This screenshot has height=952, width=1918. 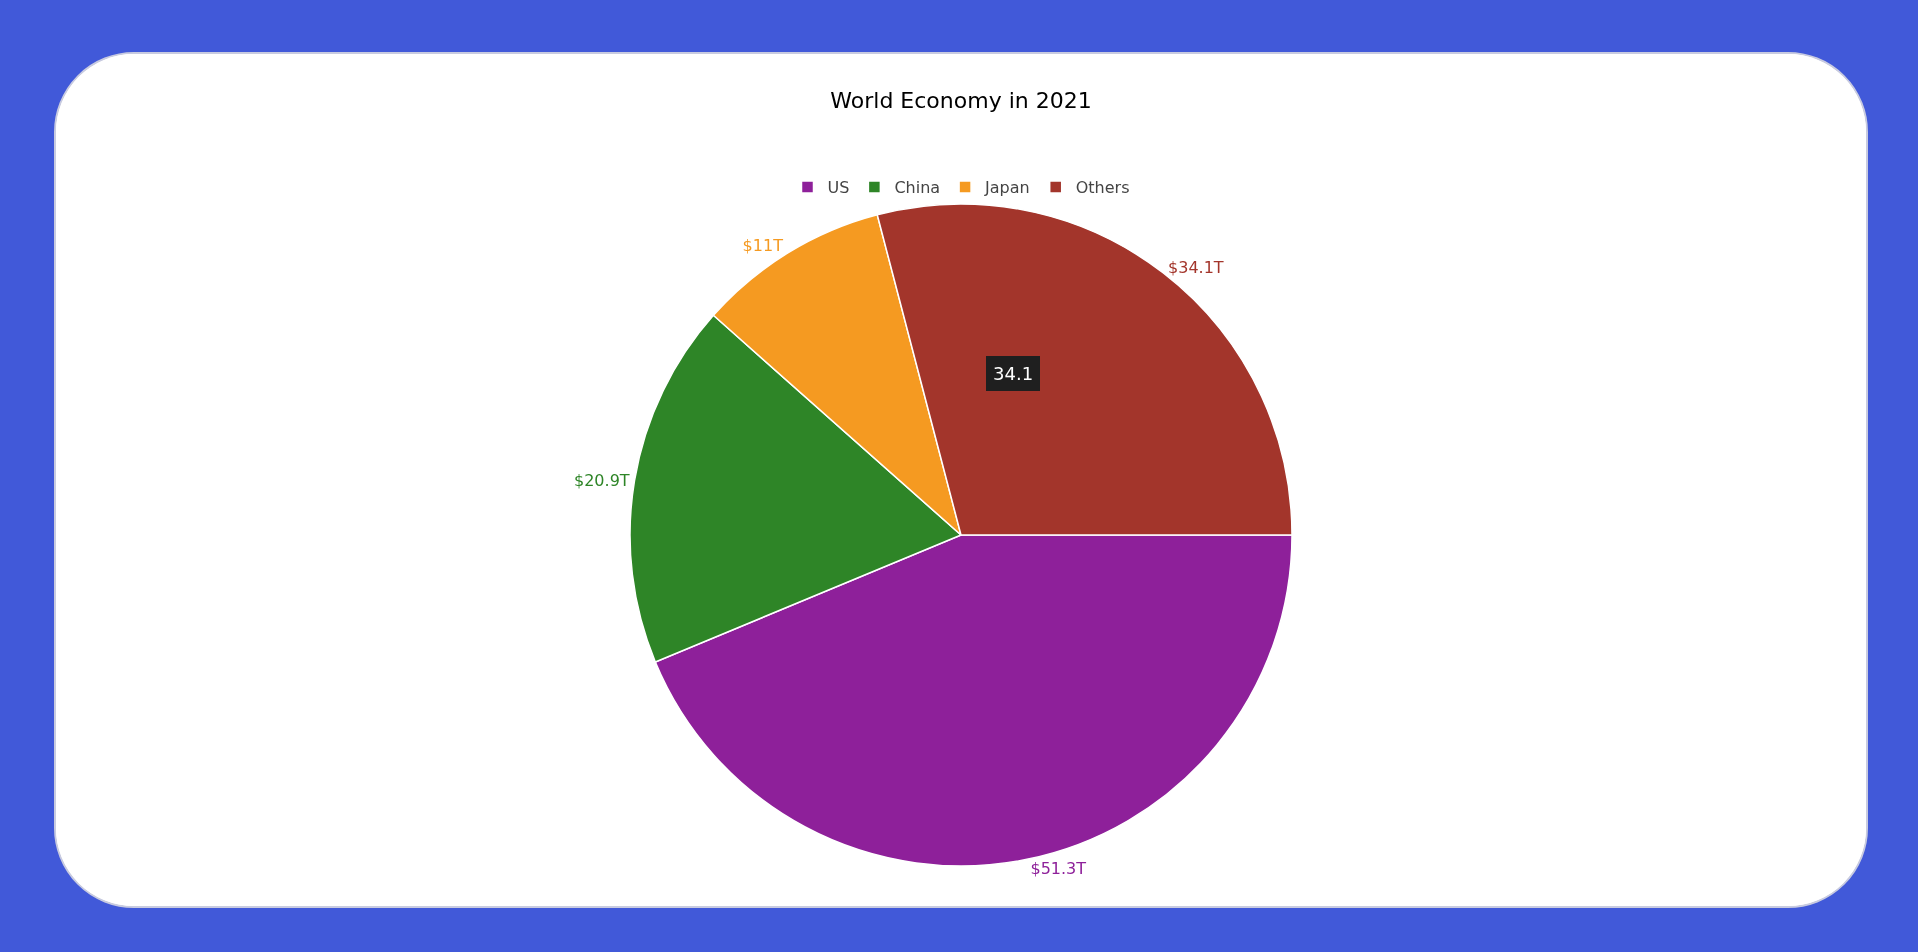 I want to click on legend-label: US, so click(x=838, y=188).